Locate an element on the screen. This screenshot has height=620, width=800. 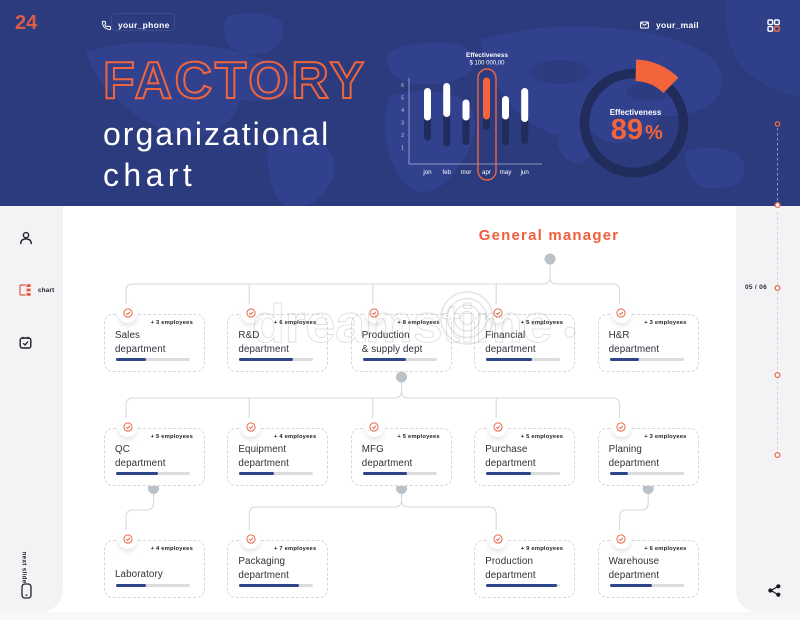
svg-text: apr is located at coordinates (486, 172).